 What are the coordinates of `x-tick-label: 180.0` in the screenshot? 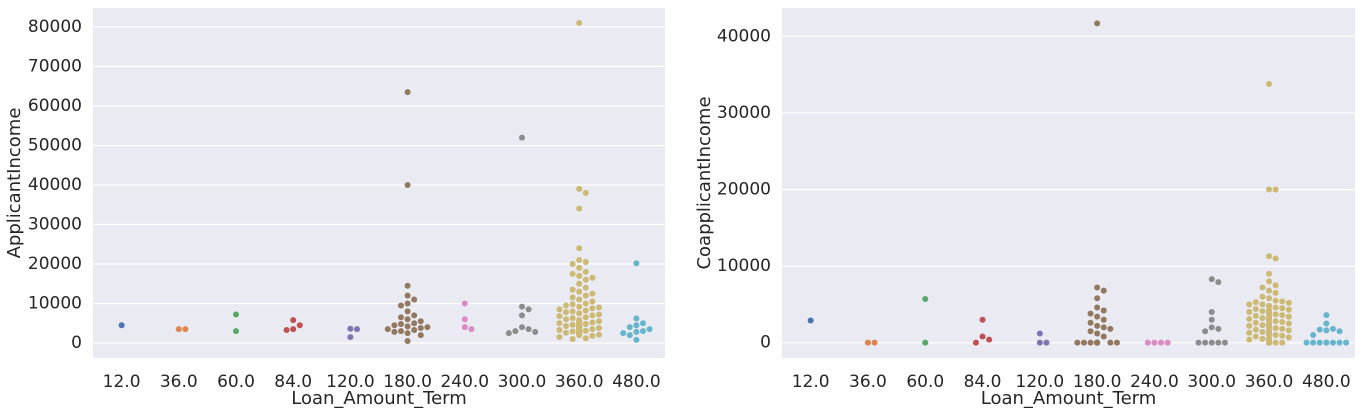 It's located at (1097, 382).